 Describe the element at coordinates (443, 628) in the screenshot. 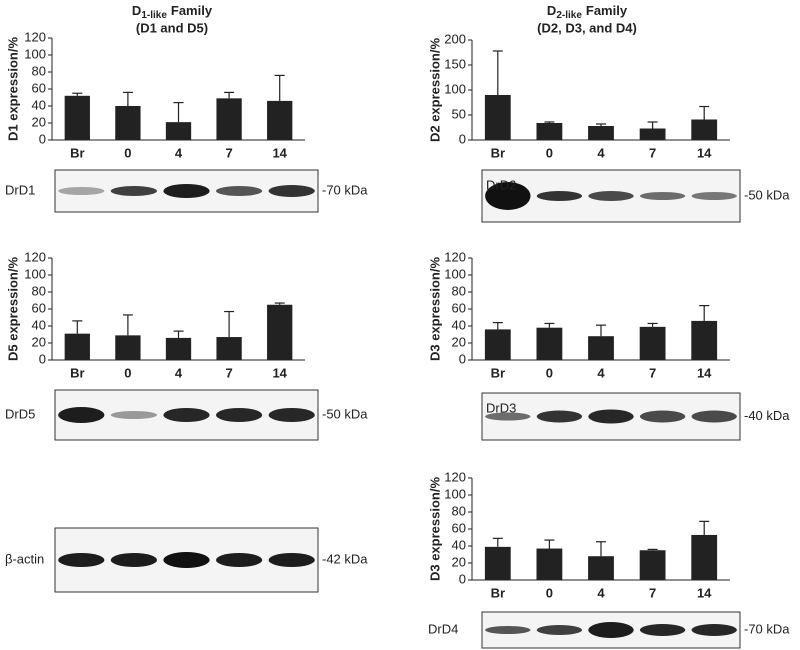

I see `blot-label: DrD4` at that location.